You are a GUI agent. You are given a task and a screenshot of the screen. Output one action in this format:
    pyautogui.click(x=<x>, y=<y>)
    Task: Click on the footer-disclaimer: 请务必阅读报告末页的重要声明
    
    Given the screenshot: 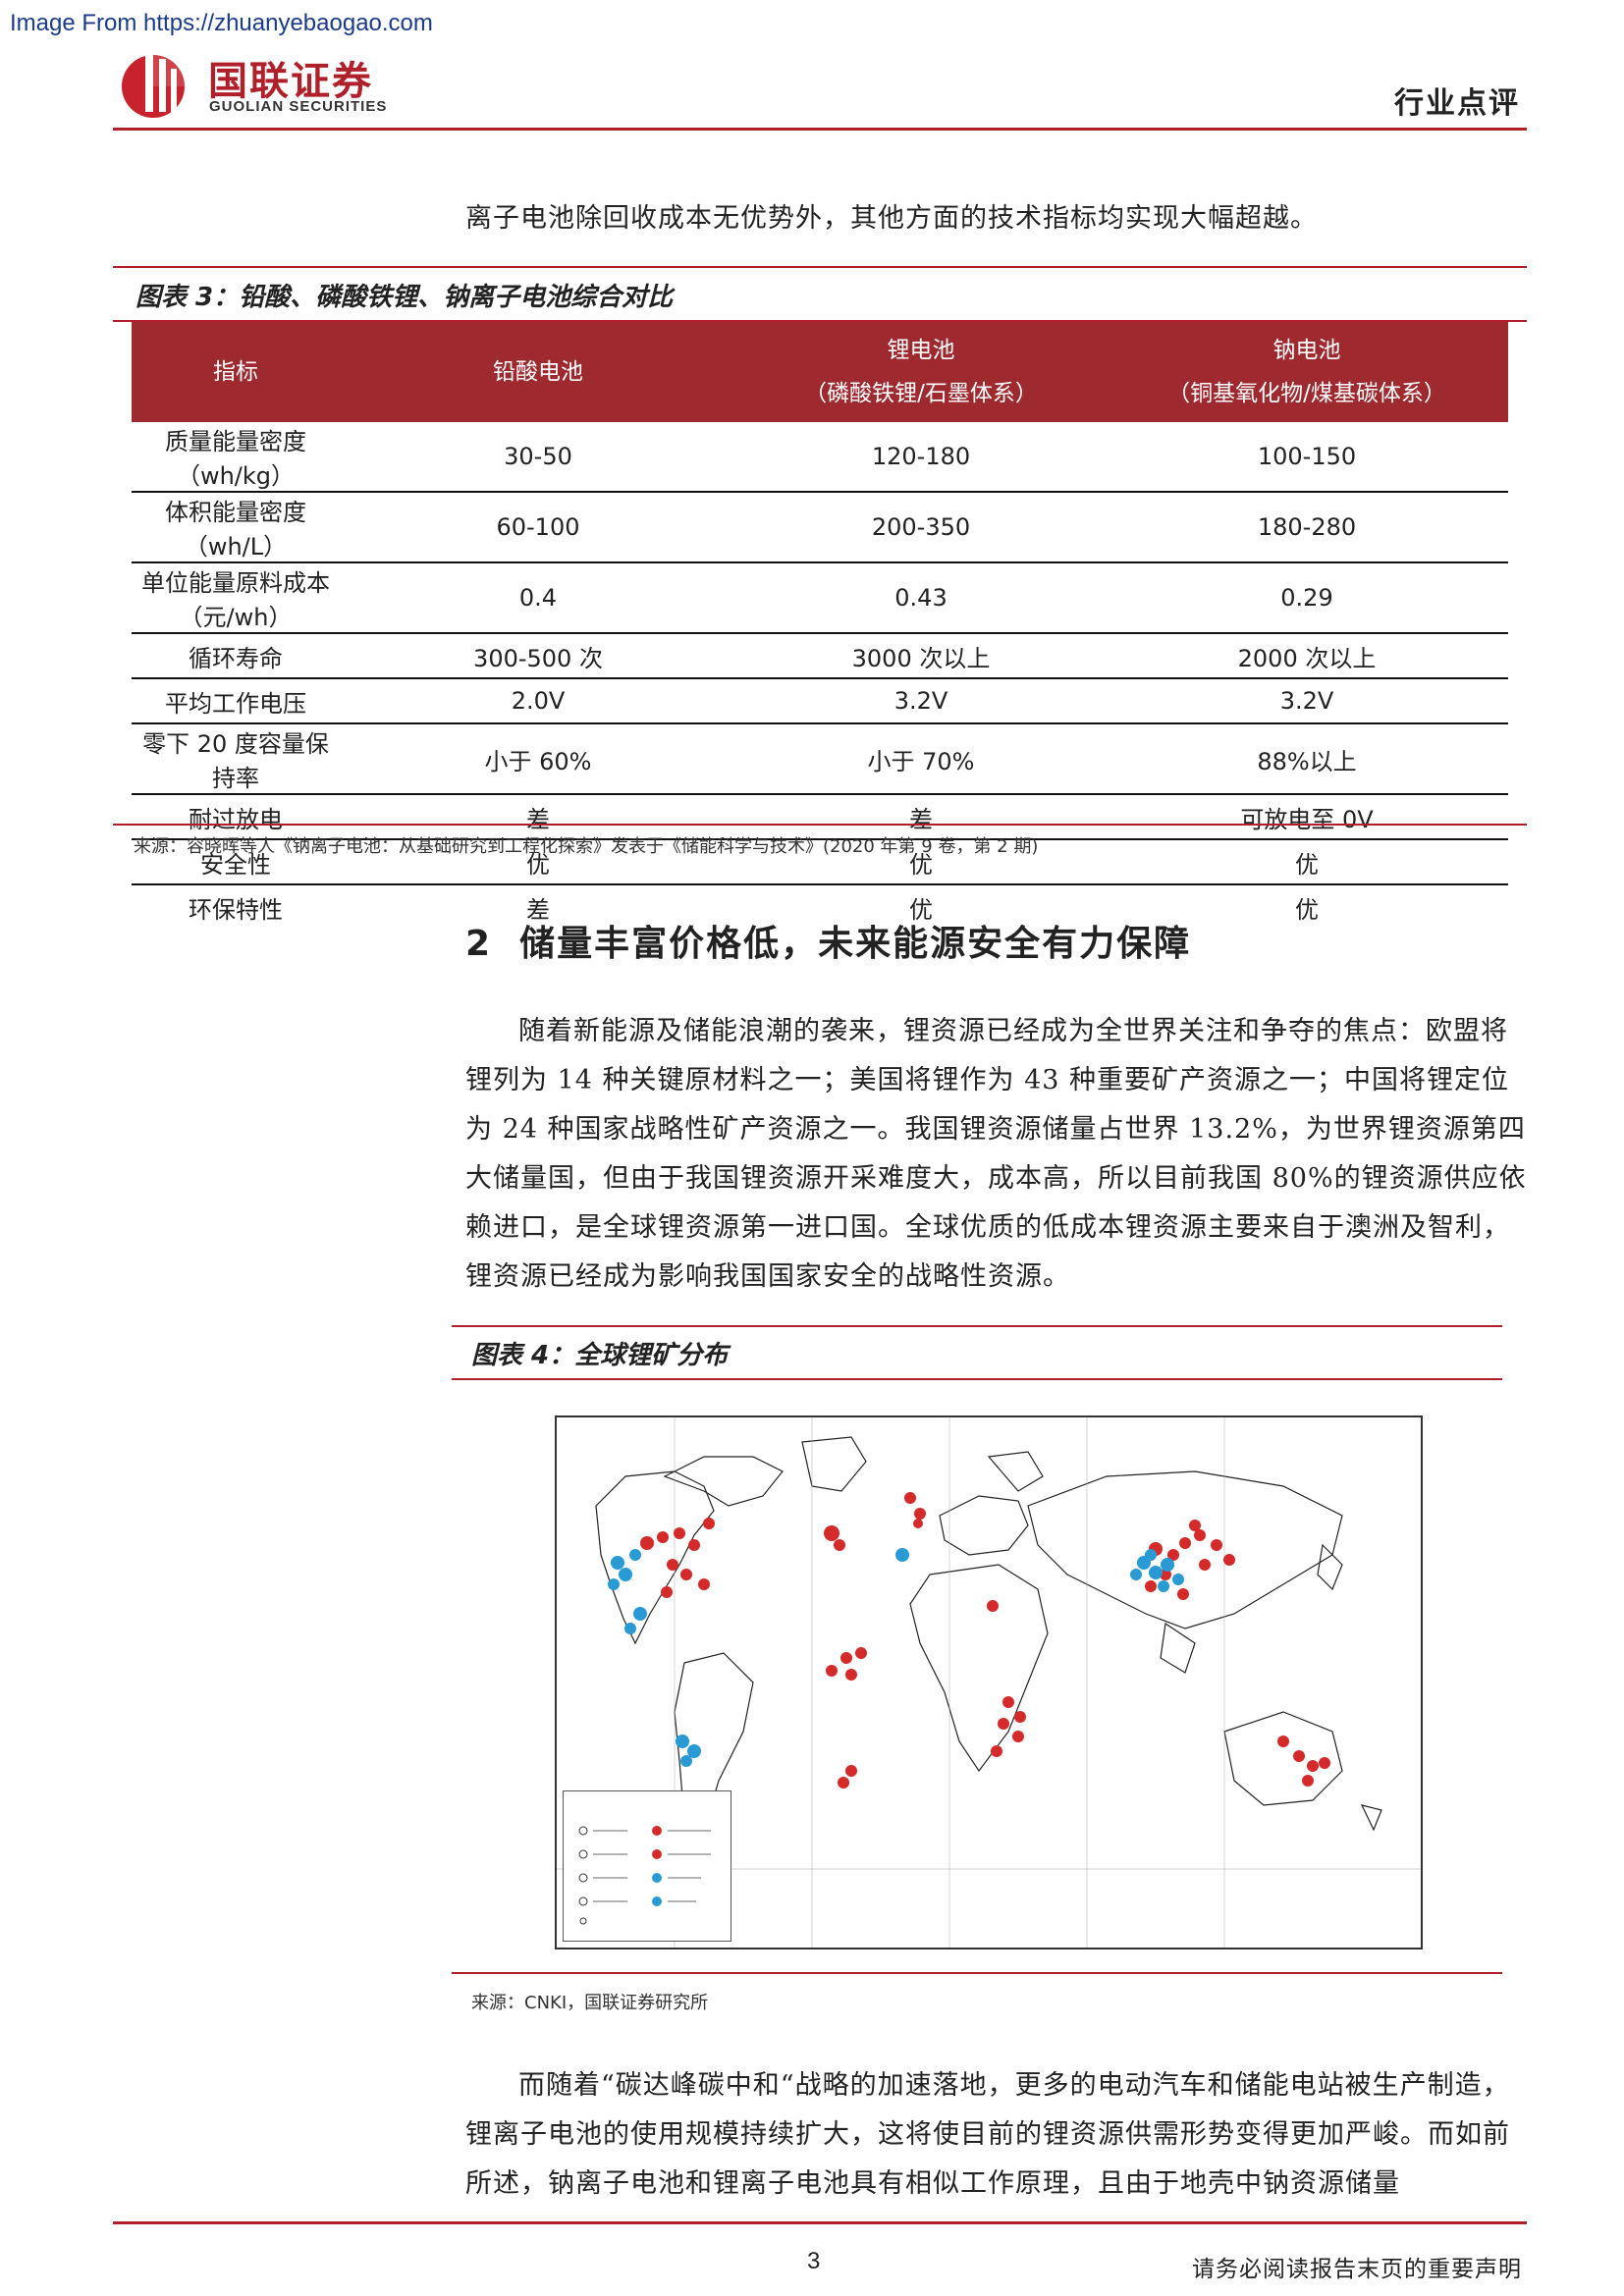 What is the action you would take?
    pyautogui.click(x=1357, y=2269)
    